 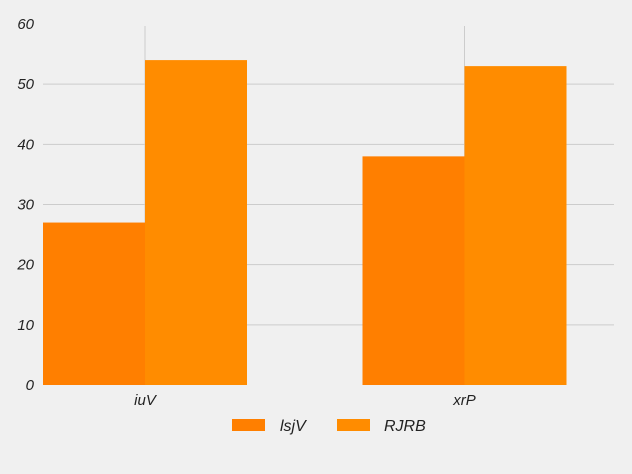 I want to click on y-tick-label: 50, so click(x=25, y=84).